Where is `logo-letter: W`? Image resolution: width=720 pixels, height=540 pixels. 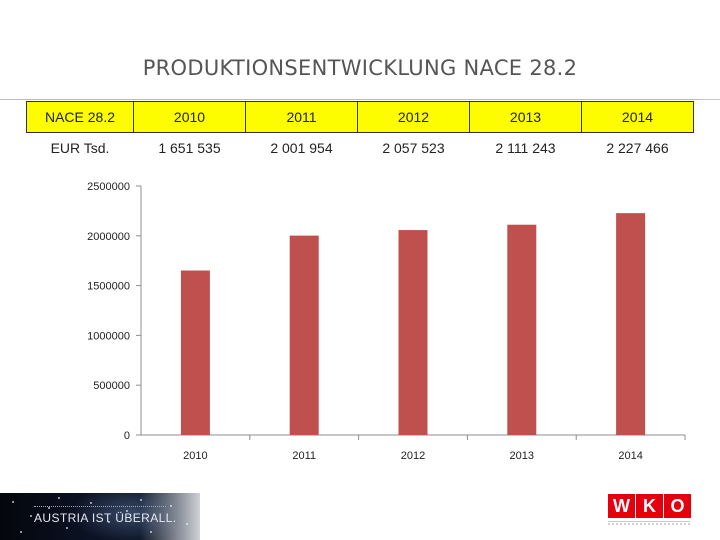
logo-letter: W is located at coordinates (621, 506).